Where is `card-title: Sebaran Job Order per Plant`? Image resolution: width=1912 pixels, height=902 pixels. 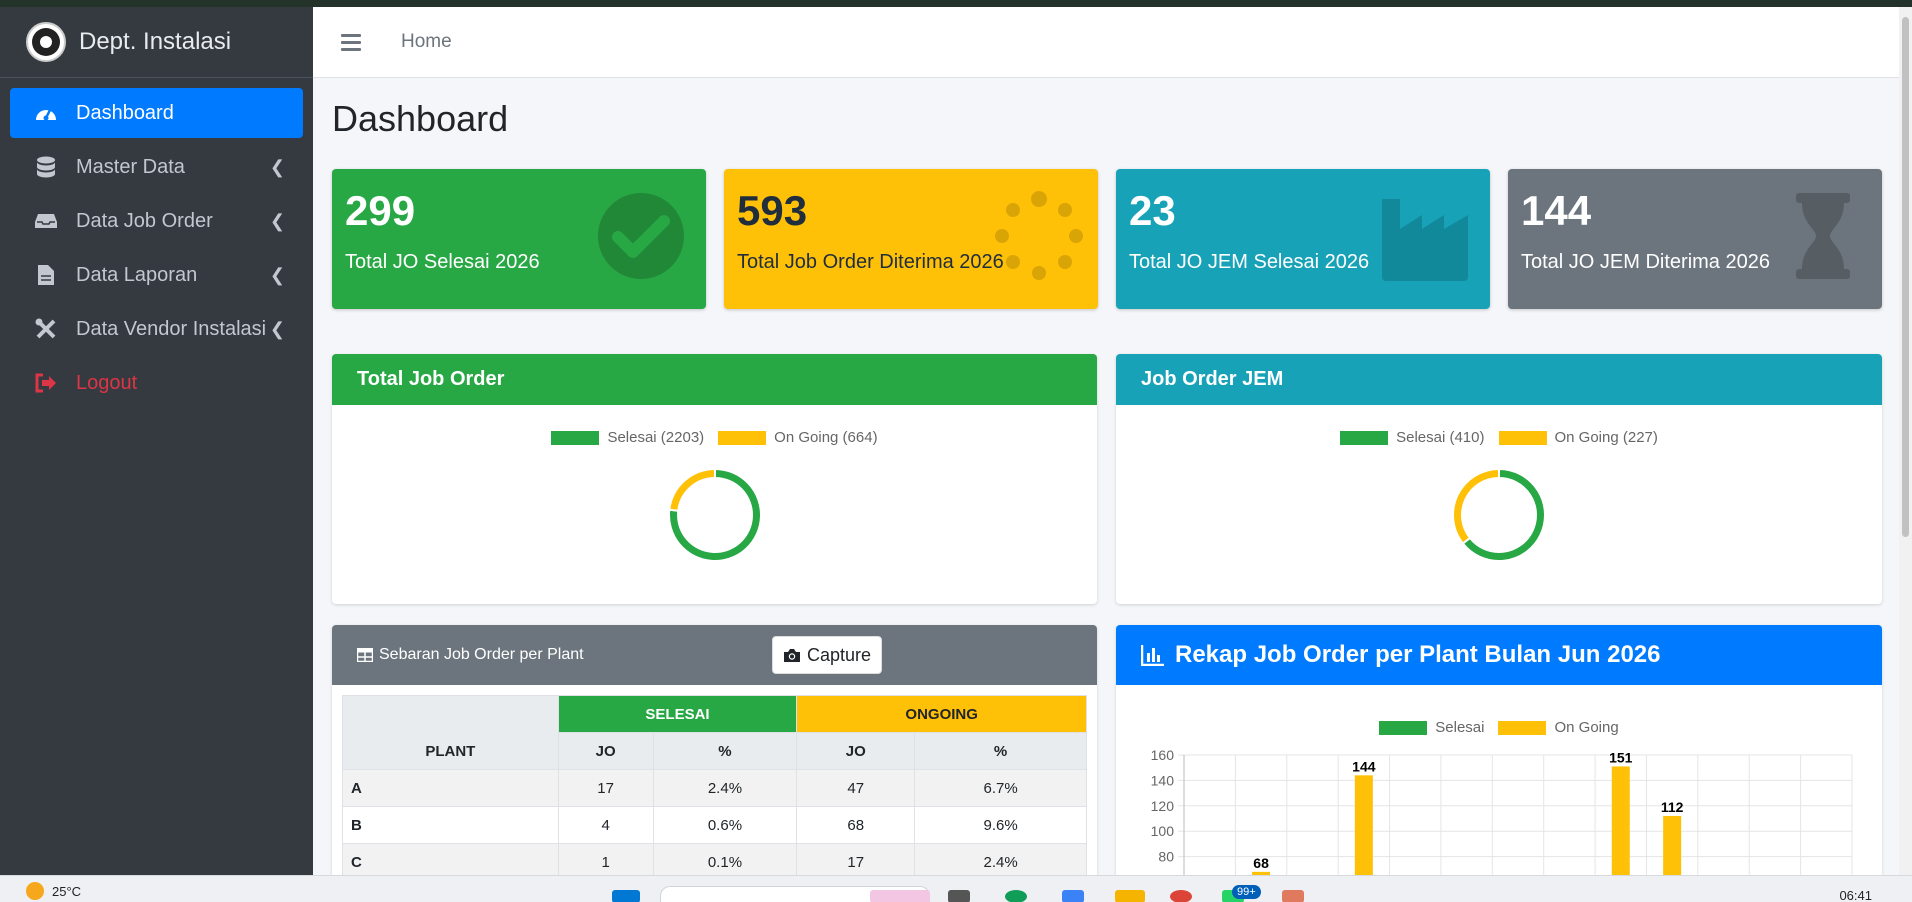
card-title: Sebaran Job Order per Plant is located at coordinates (481, 654).